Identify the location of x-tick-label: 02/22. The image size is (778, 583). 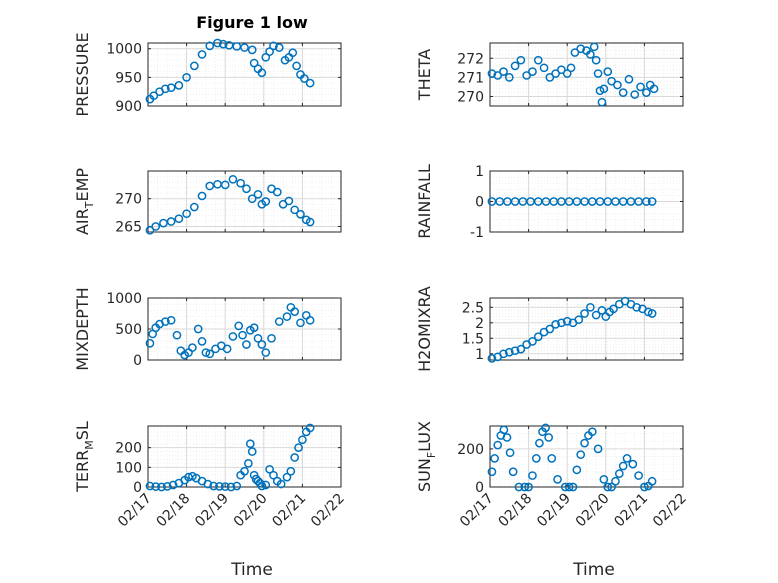
(328, 511).